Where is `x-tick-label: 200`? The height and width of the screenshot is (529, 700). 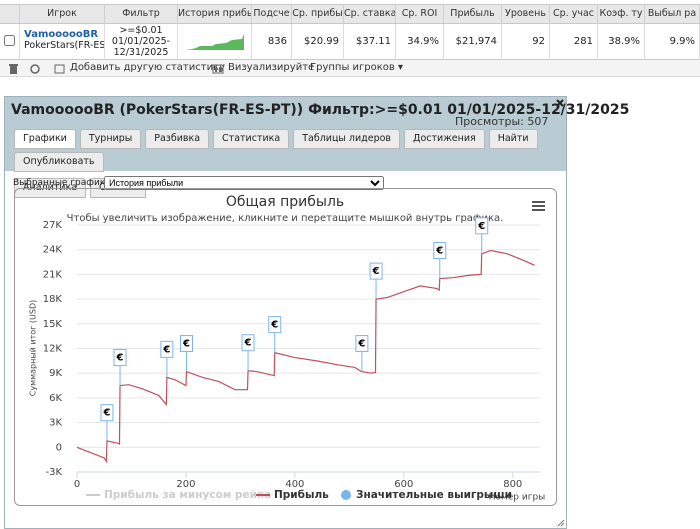
x-tick-label: 200 is located at coordinates (185, 484).